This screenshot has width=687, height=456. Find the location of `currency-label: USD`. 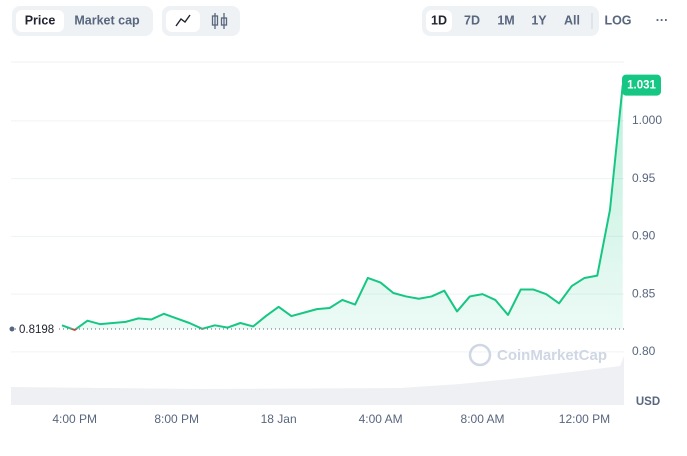

currency-label: USD is located at coordinates (648, 402).